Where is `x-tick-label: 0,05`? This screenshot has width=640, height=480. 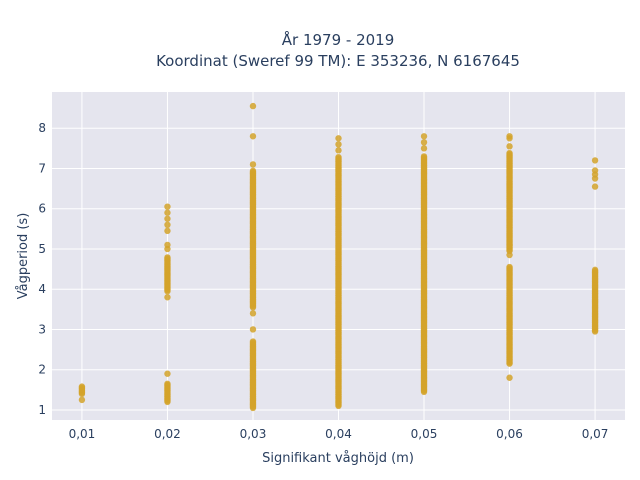 x-tick-label: 0,05 is located at coordinates (424, 434).